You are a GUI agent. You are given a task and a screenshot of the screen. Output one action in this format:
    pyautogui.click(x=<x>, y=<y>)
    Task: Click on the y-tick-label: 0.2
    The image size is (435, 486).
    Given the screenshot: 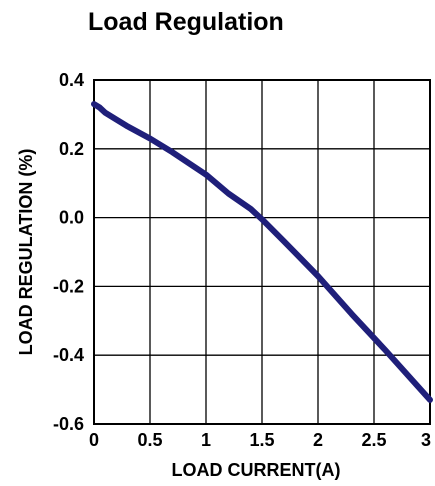 What is the action you would take?
    pyautogui.click(x=71, y=149)
    